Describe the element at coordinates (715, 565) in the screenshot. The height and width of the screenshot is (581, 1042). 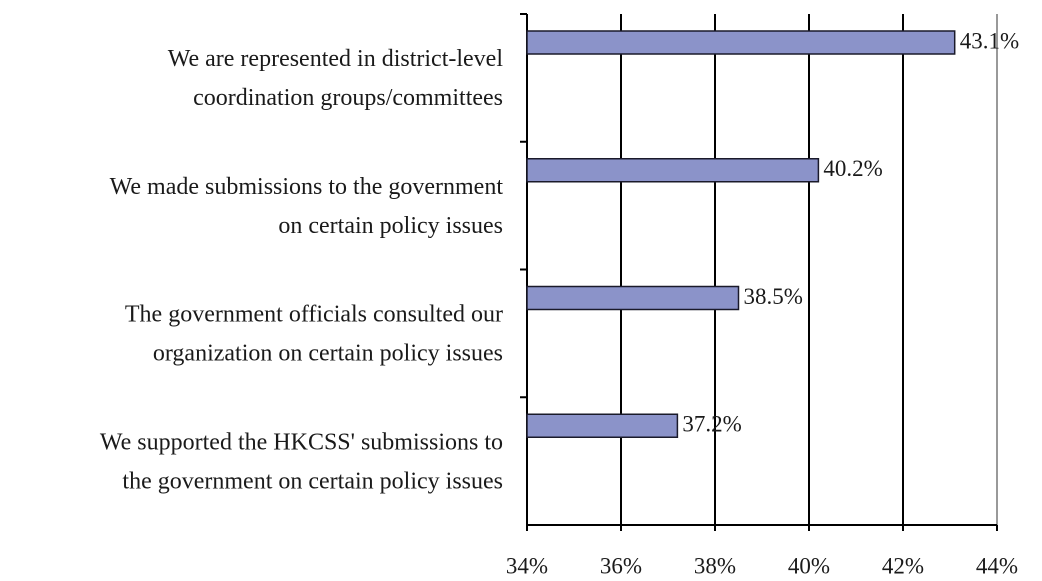
I see `x-tick-label: 38%` at that location.